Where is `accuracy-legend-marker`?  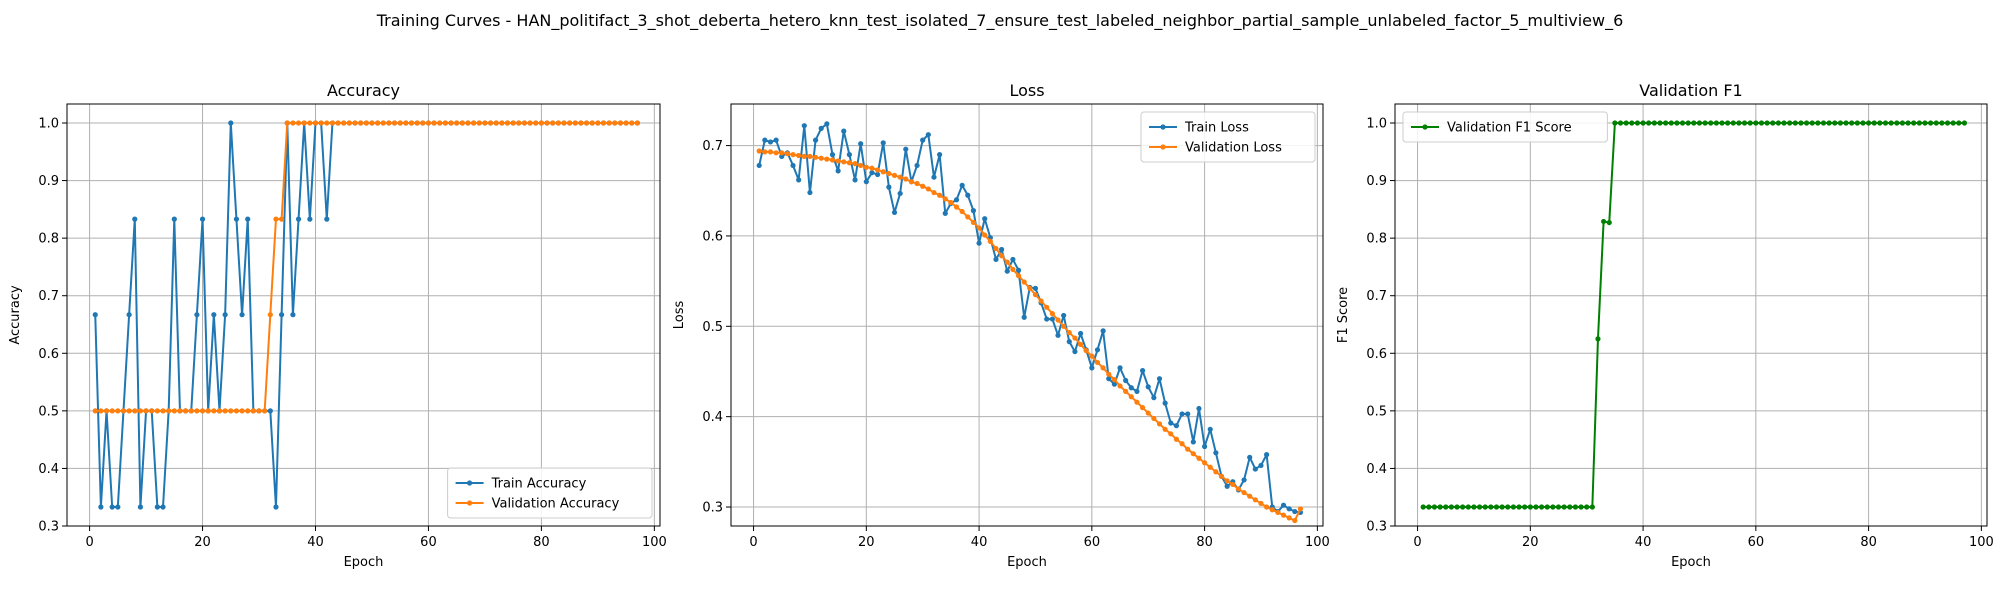 accuracy-legend-marker is located at coordinates (470, 503).